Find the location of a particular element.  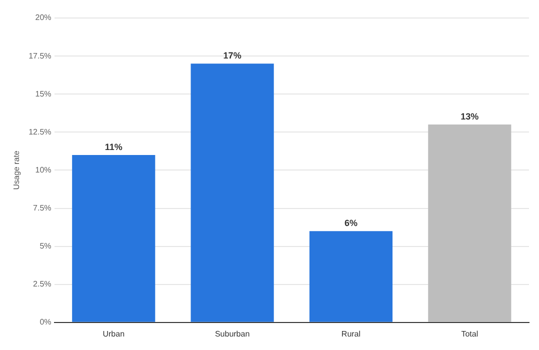

x-tick-label: Urban is located at coordinates (113, 333).